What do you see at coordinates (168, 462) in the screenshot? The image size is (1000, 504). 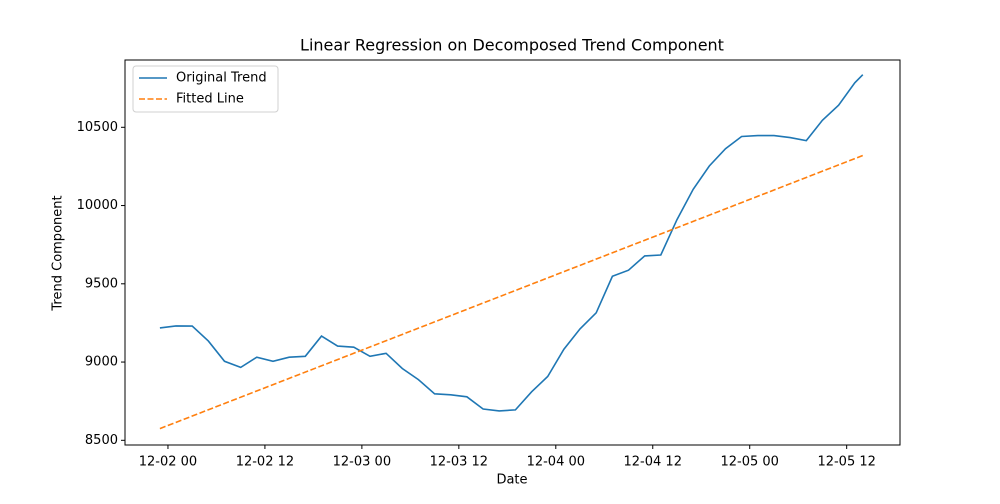 I see `x-tick-label: 12-02 00` at bounding box center [168, 462].